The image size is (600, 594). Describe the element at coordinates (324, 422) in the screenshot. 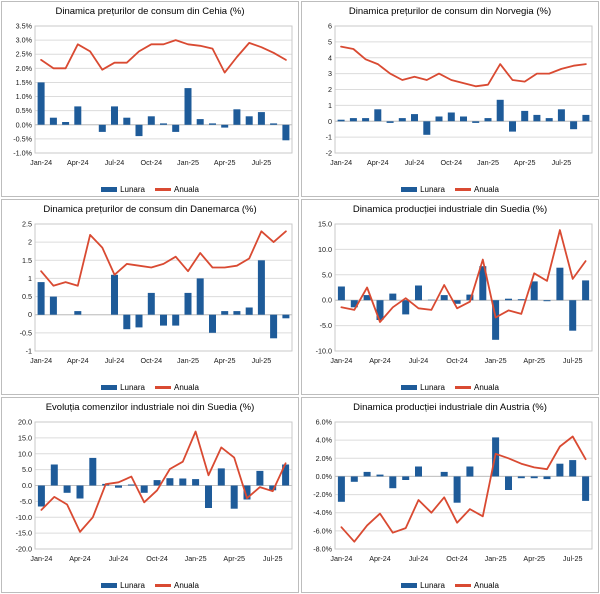

I see `svg-text: 6.0%` at that location.